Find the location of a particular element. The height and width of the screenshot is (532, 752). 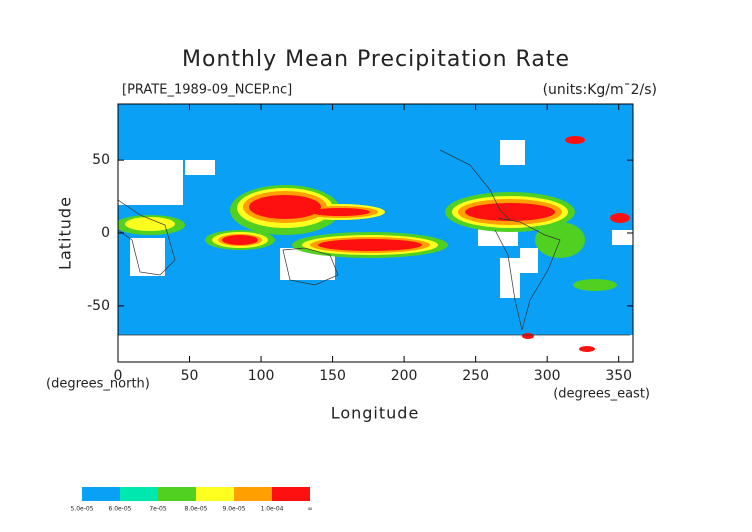

x-axis-label: Longitude is located at coordinates (375, 413).